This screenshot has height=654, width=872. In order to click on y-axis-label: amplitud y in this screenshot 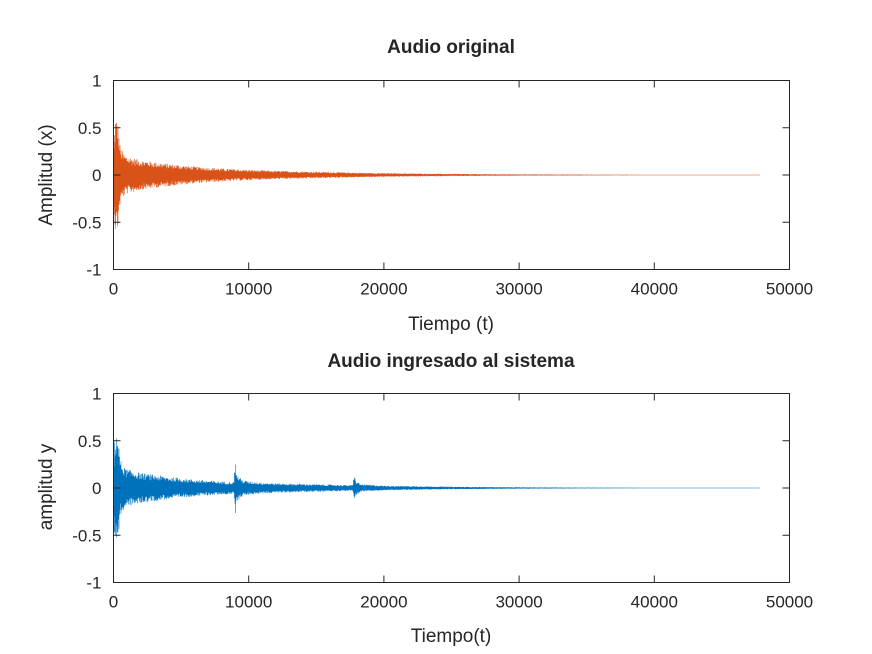, I will do `click(46, 486)`.